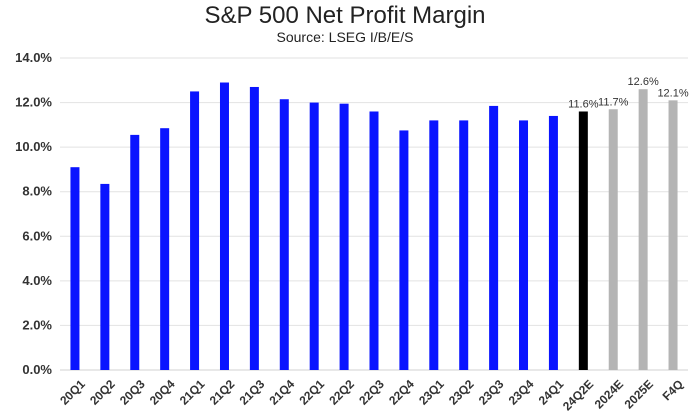  What do you see at coordinates (583, 240) in the screenshot?
I see `bar-24q2e` at bounding box center [583, 240].